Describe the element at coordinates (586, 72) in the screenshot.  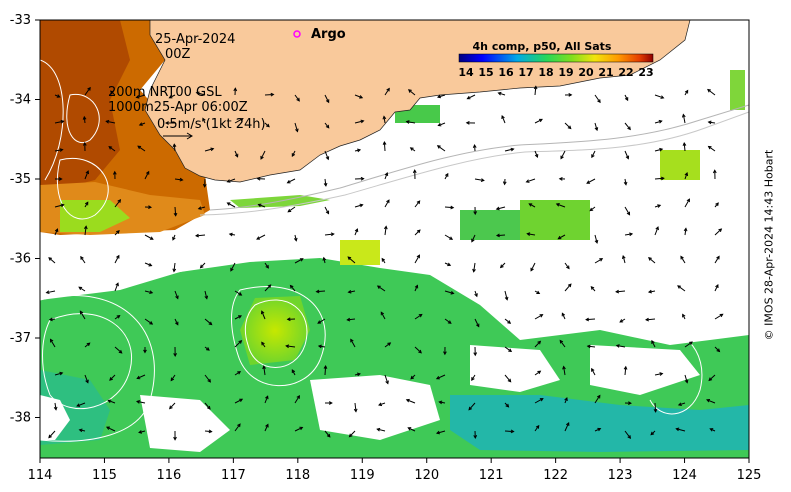
I see `colorbar-tick-label: 20` at that location.